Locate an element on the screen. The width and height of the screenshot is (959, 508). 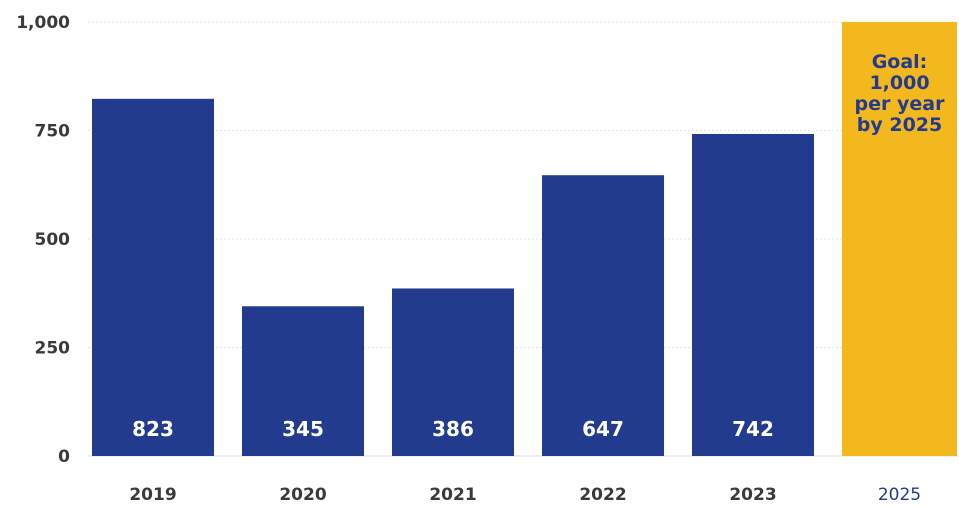
goal-label-line: Goal: is located at coordinates (900, 62).